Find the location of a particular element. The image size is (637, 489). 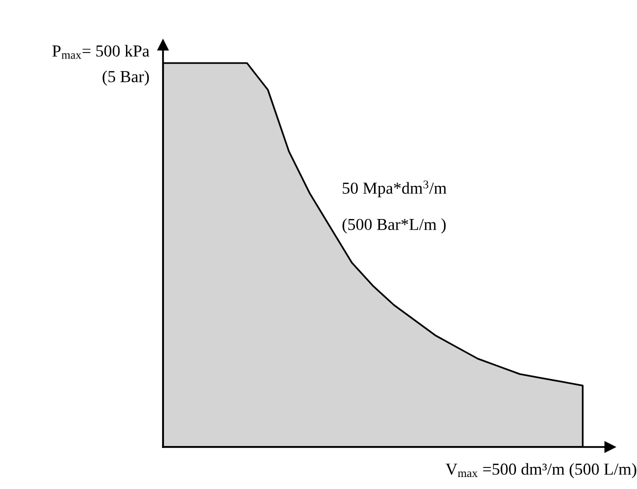

annotation: 50 Mpa*dm$^{3}$/m is located at coordinates (394, 189).